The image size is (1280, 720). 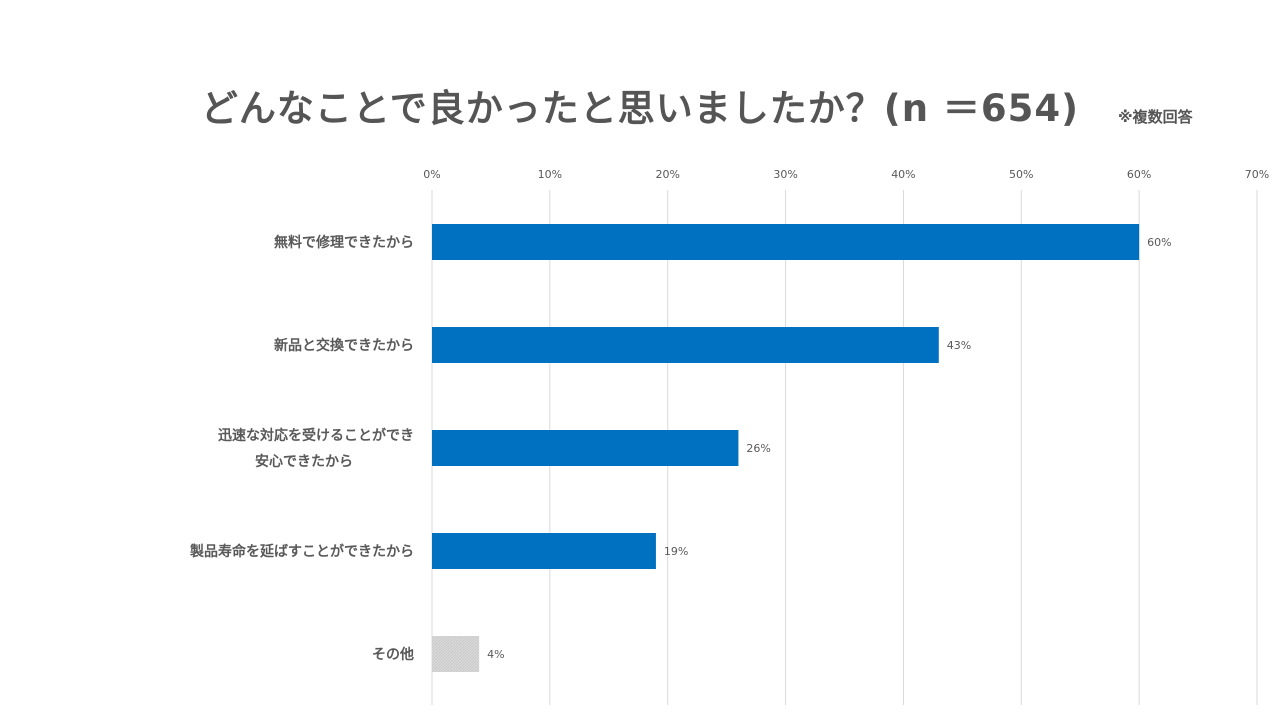 I want to click on data-label: 43%, so click(x=959, y=345).